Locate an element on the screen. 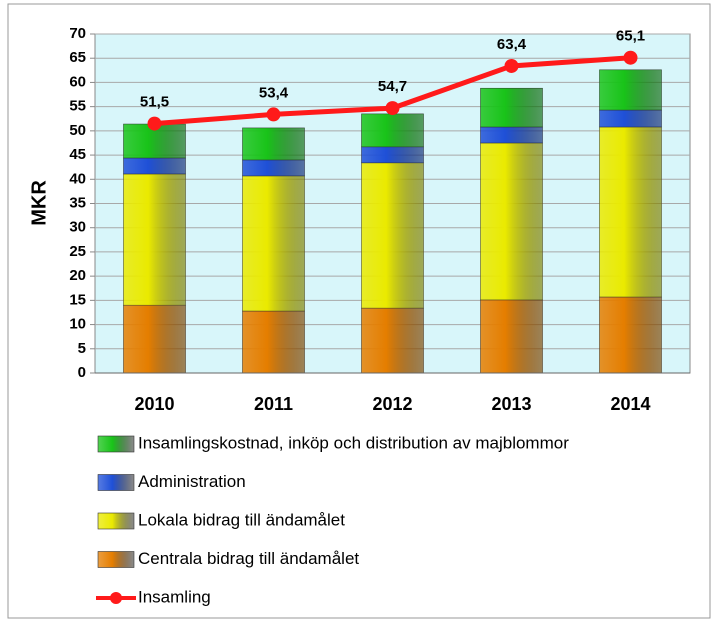 This screenshot has width=711, height=619. y-tick-label: 60 is located at coordinates (77, 81).